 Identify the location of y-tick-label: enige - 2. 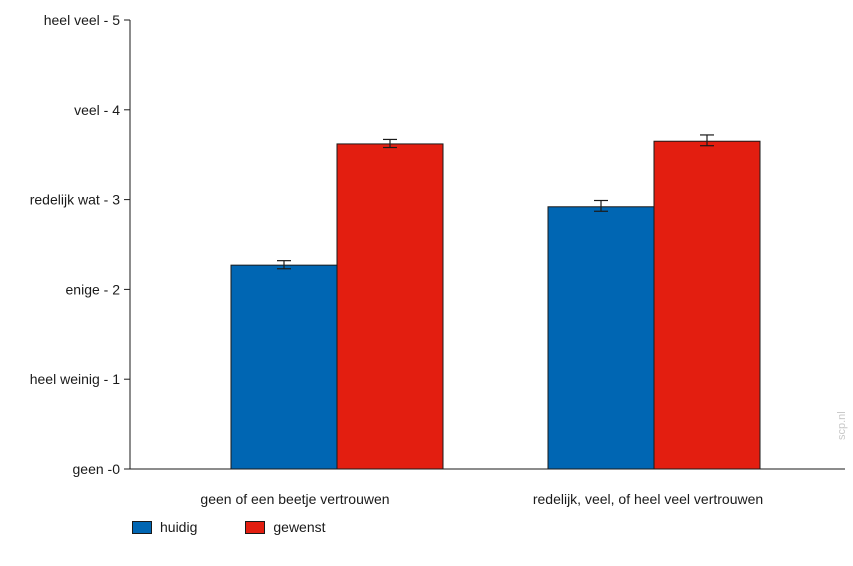
(93, 289).